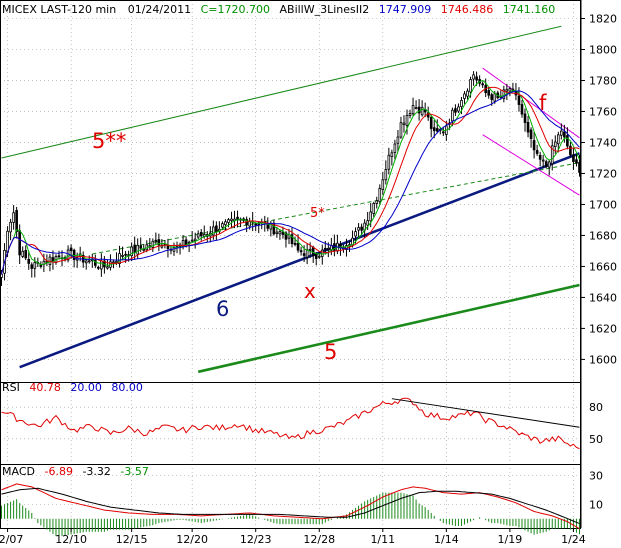 The width and height of the screenshot is (621, 548). Describe the element at coordinates (603, 49) in the screenshot. I see `price-tick-label: 1800` at that location.